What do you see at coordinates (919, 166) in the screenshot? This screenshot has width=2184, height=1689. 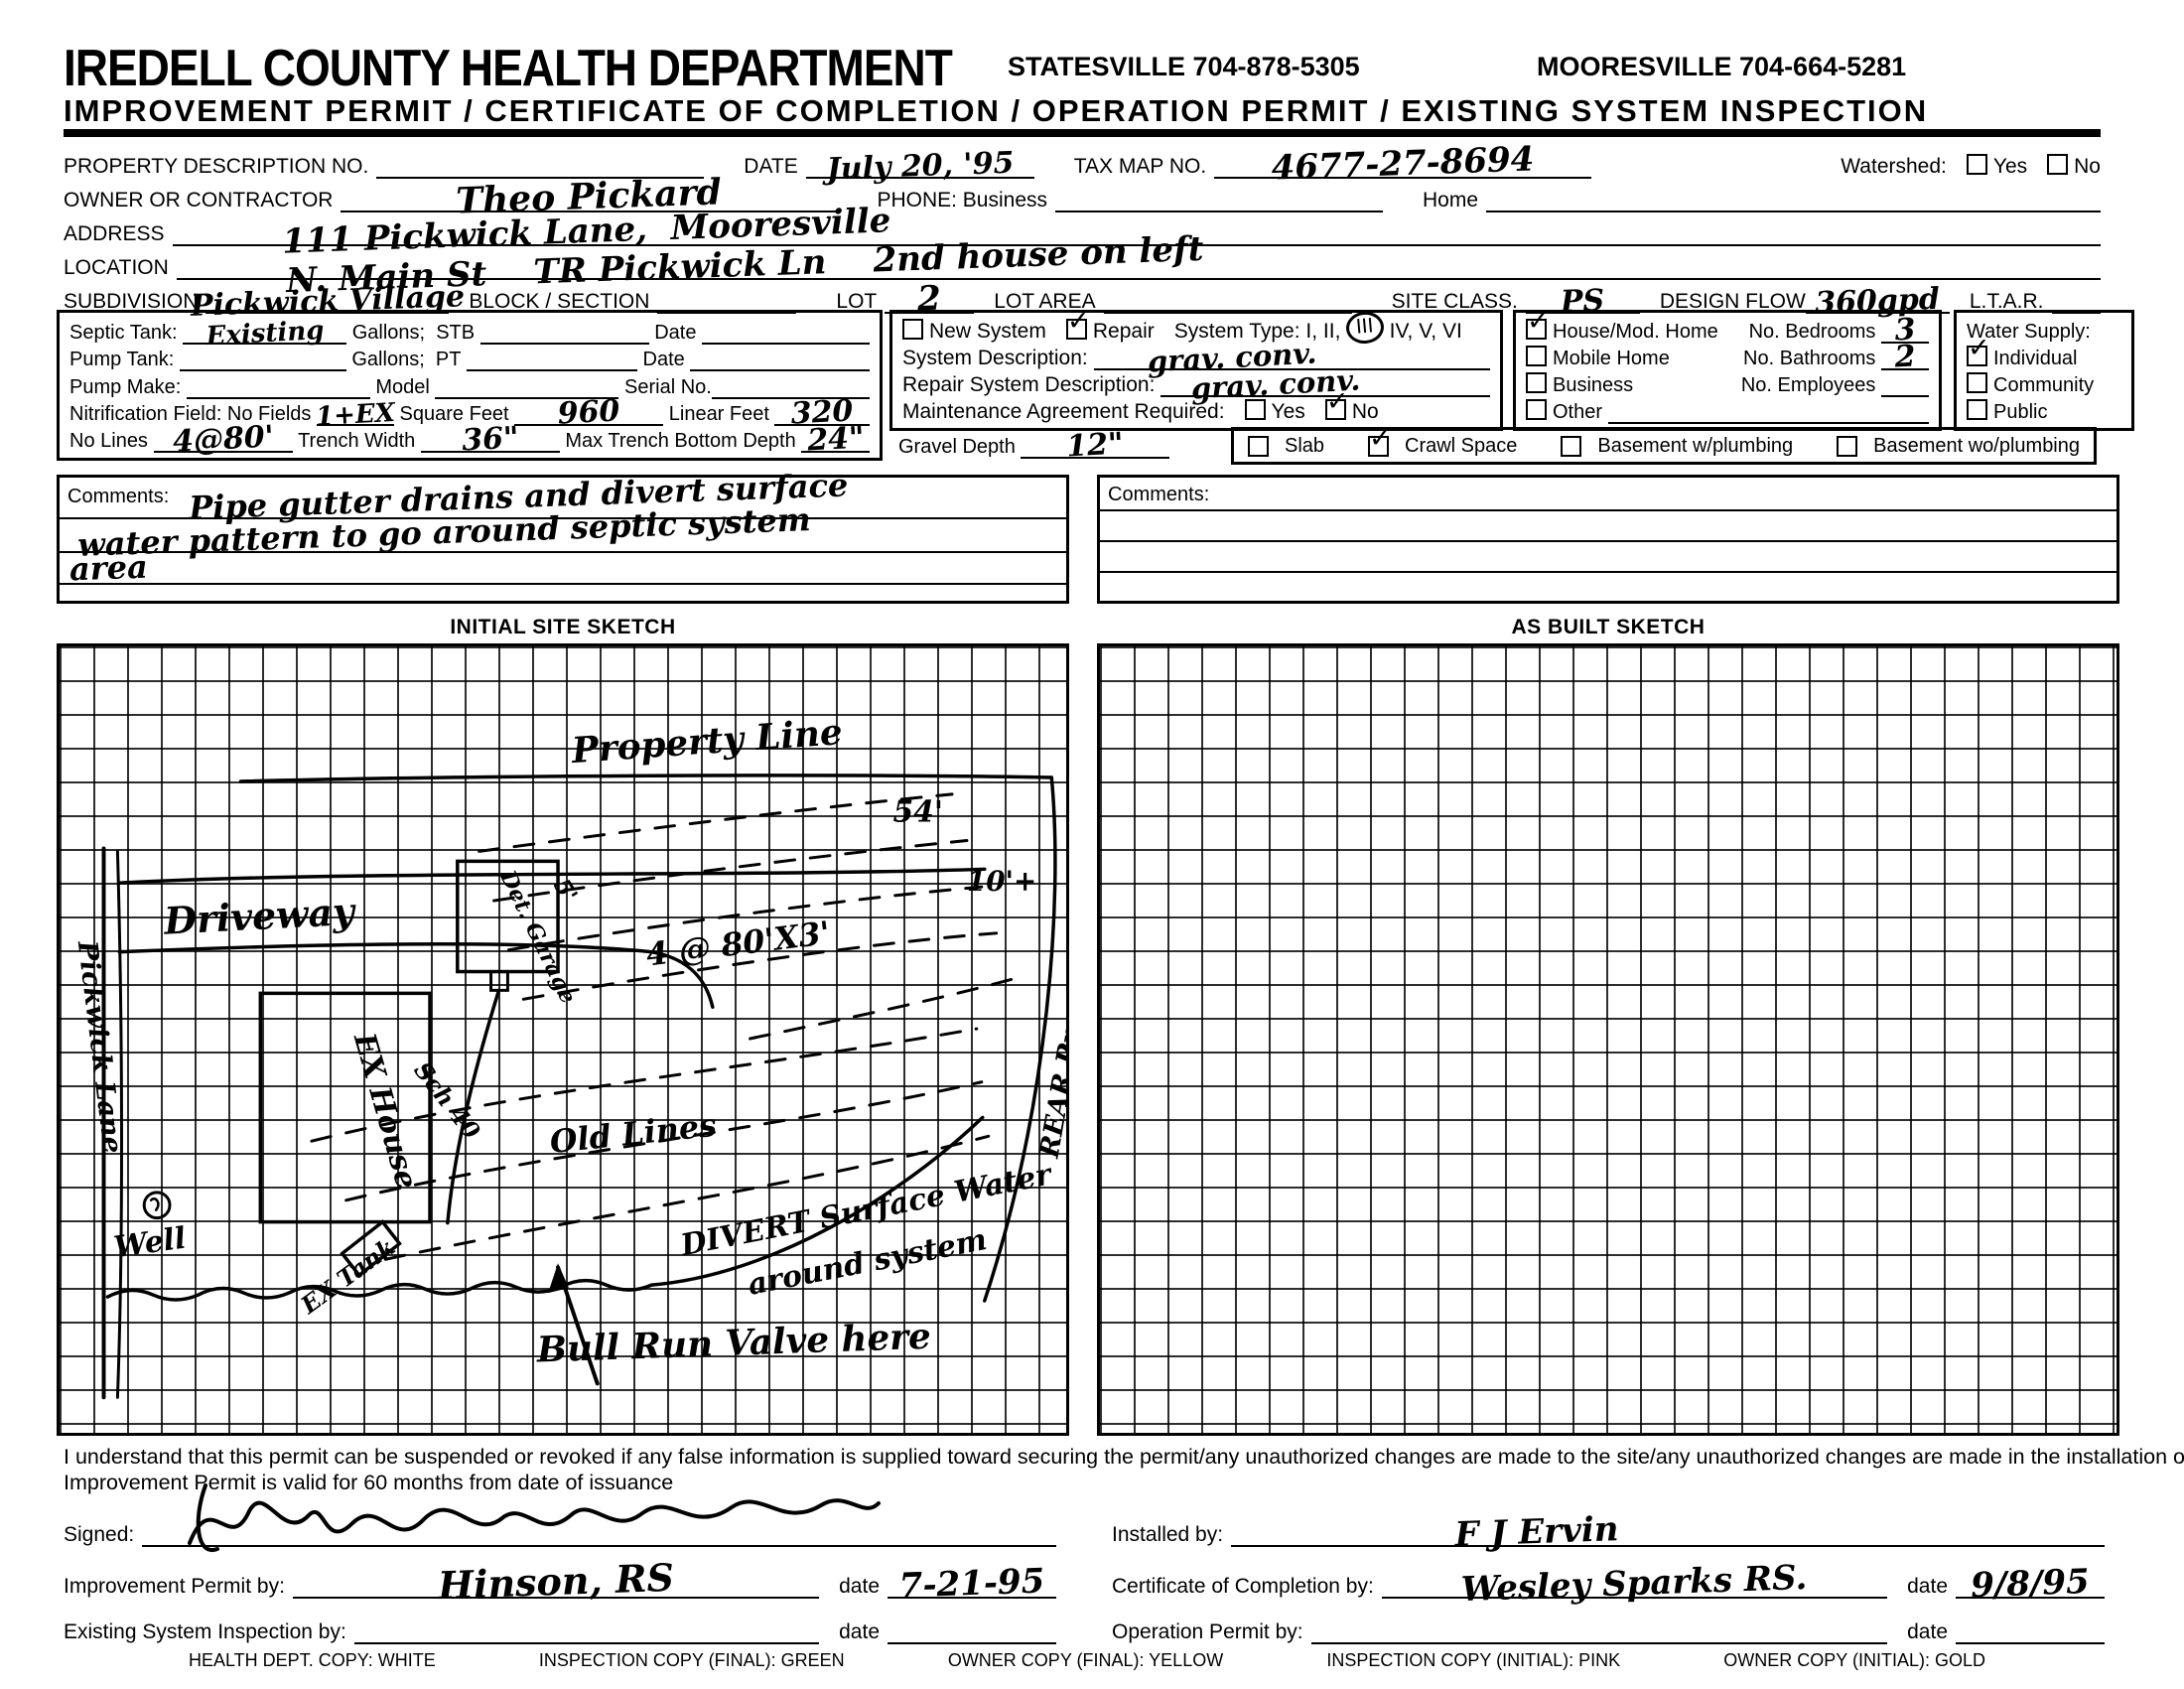 I see `date-field: July 20, '95` at bounding box center [919, 166].